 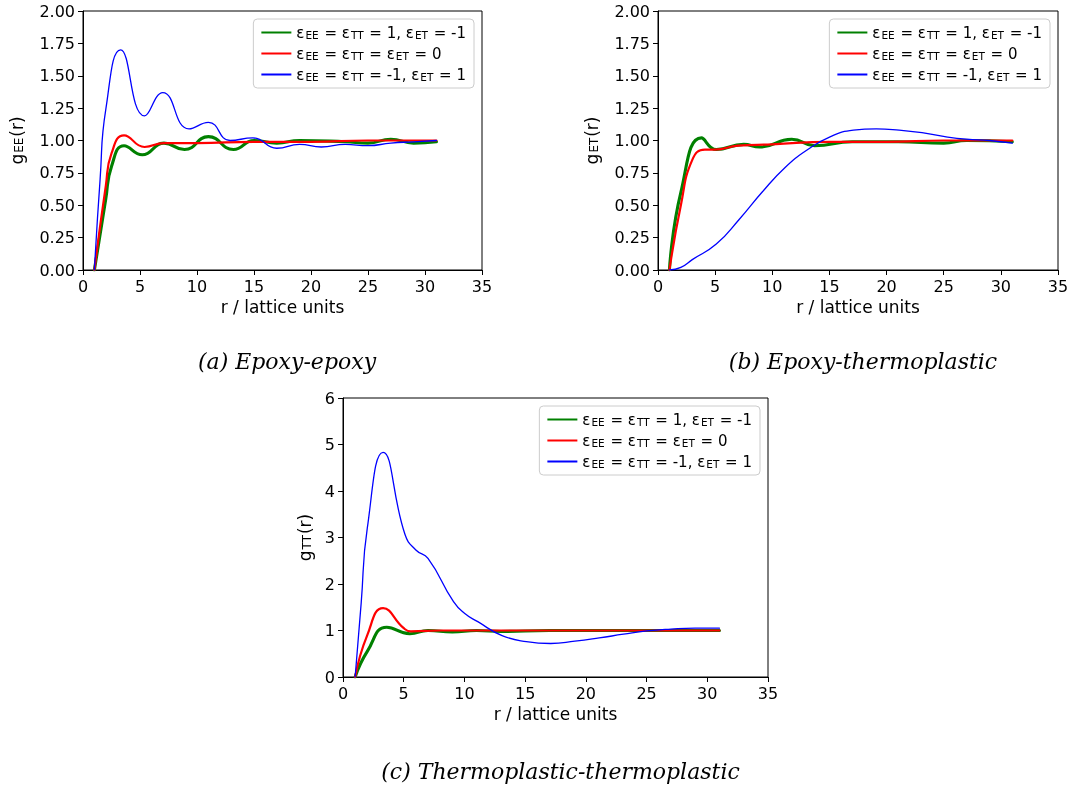 I want to click on y-tick-label: 3, so click(x=329, y=537).